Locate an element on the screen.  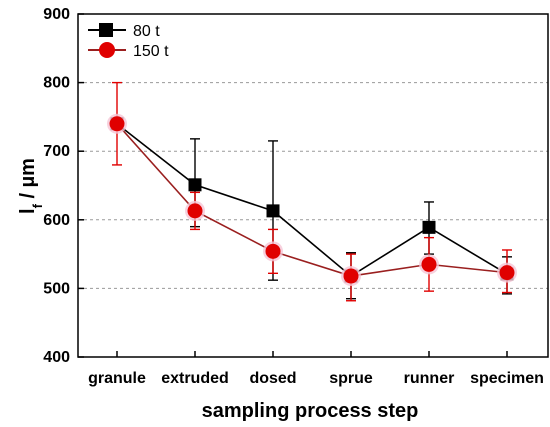
y-tick-label-800: 800 is located at coordinates (56, 83).